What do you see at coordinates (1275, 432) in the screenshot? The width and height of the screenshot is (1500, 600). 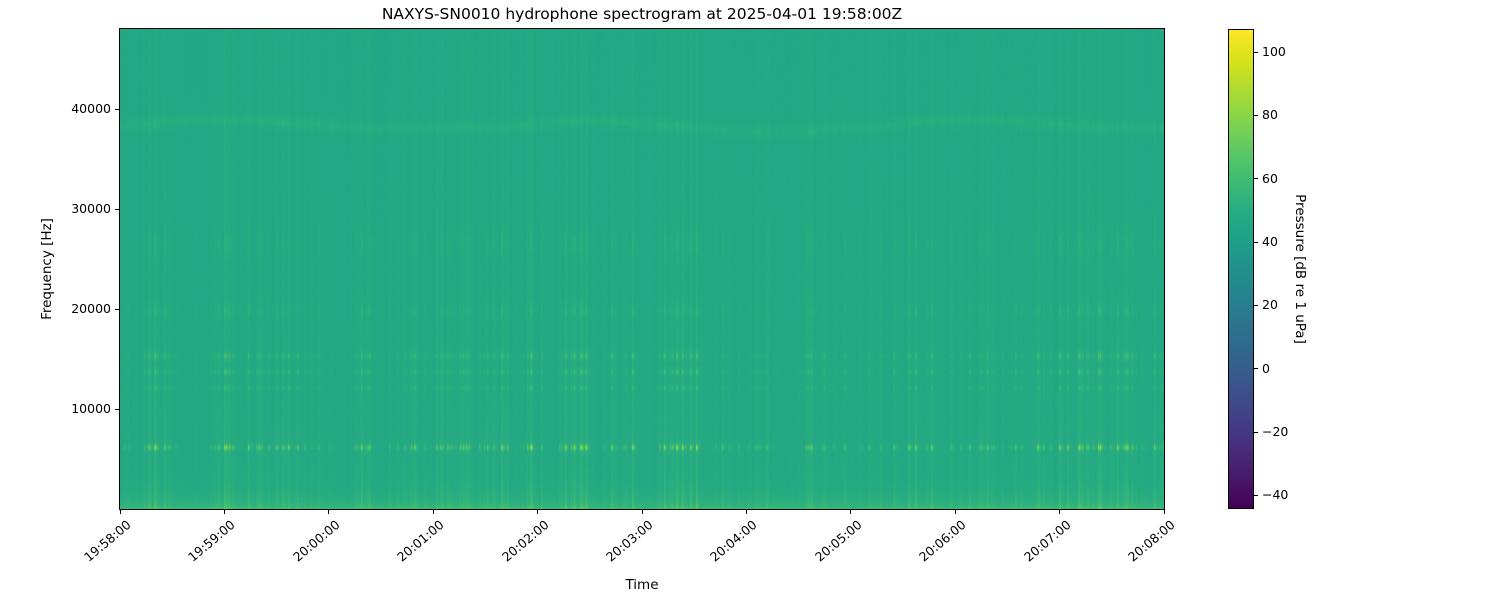 I see `colorbar-tick-label: −20` at bounding box center [1275, 432].